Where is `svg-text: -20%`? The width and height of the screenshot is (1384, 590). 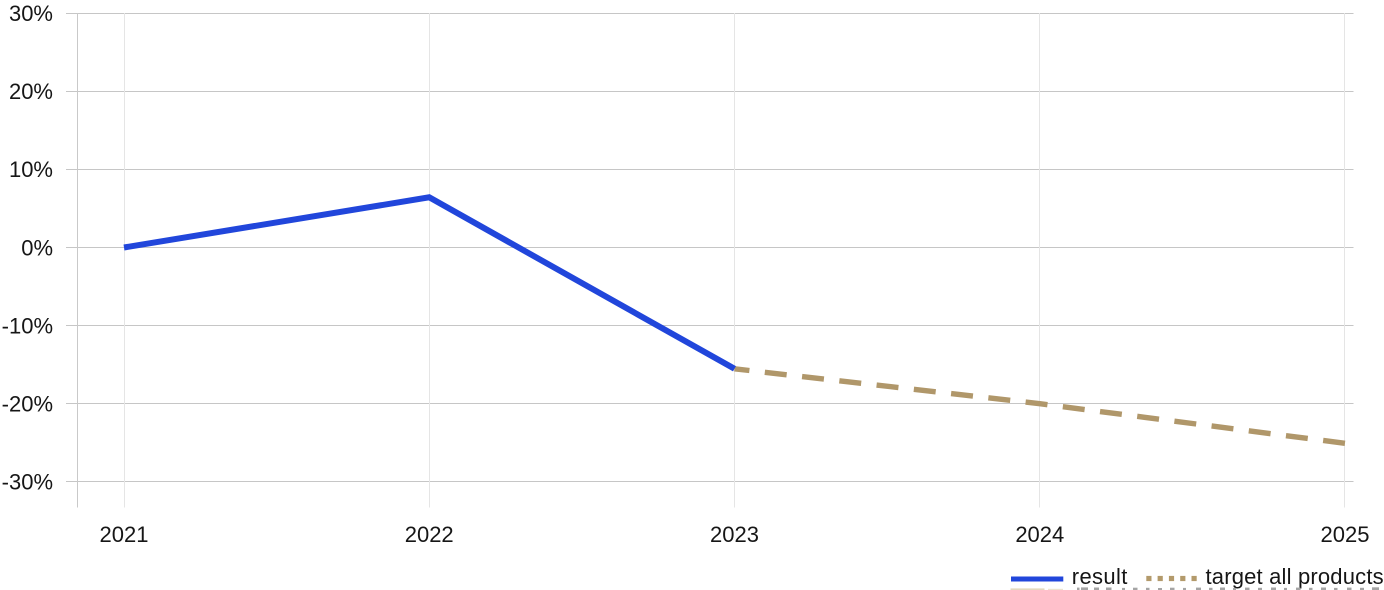
svg-text: -20% is located at coordinates (27, 404).